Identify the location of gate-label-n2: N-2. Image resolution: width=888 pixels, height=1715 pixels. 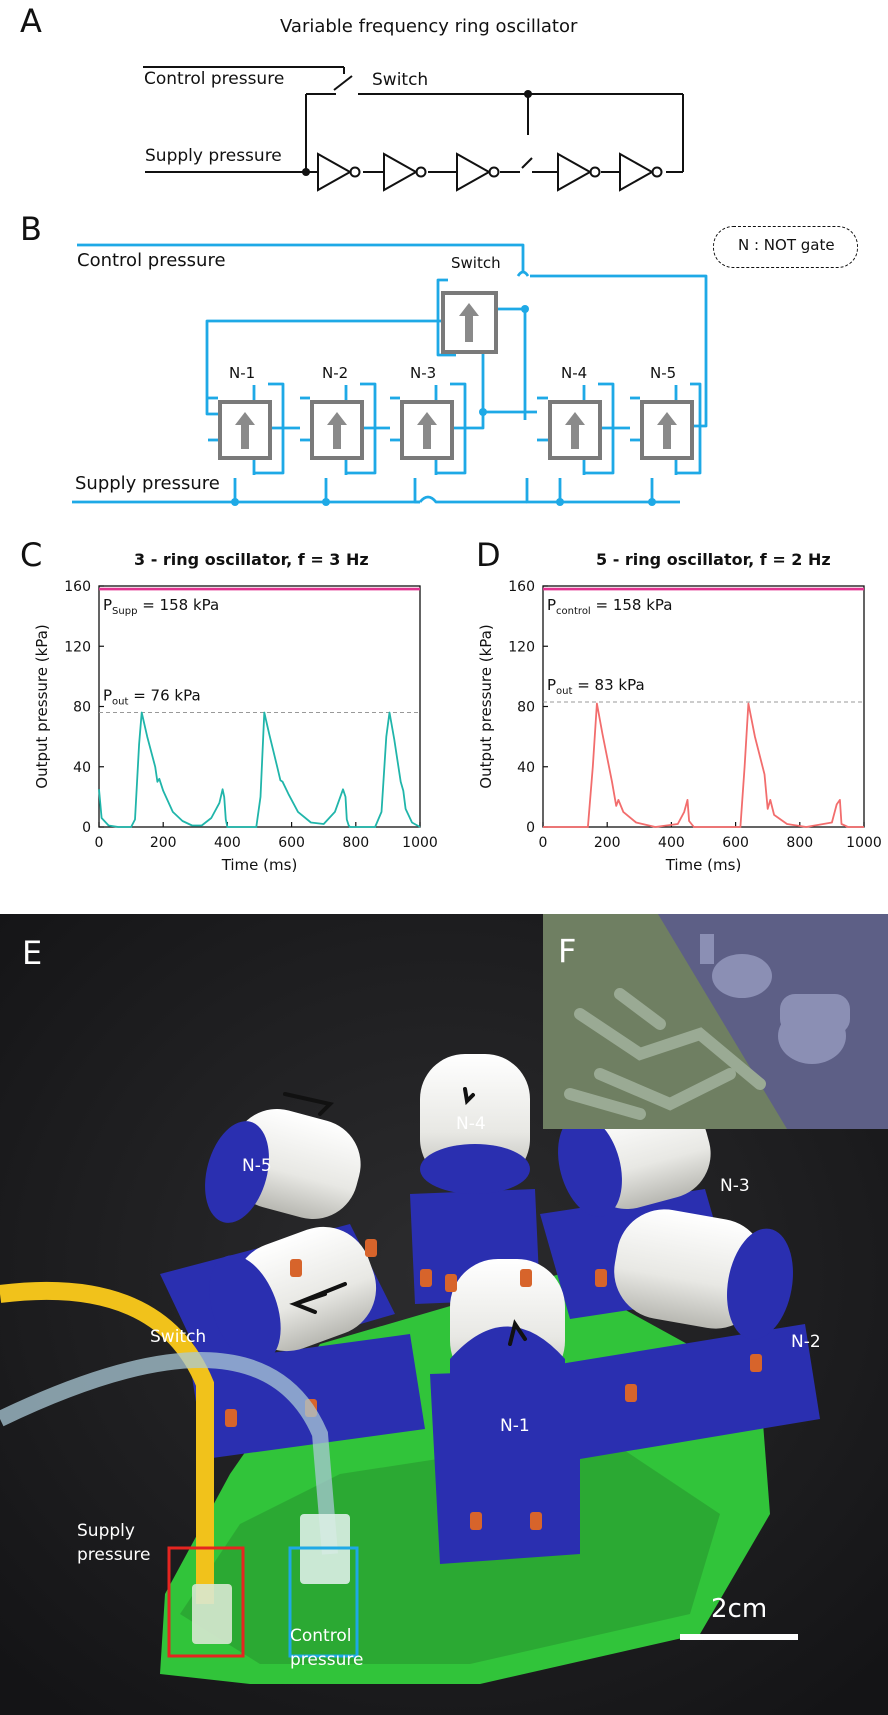
(335, 373).